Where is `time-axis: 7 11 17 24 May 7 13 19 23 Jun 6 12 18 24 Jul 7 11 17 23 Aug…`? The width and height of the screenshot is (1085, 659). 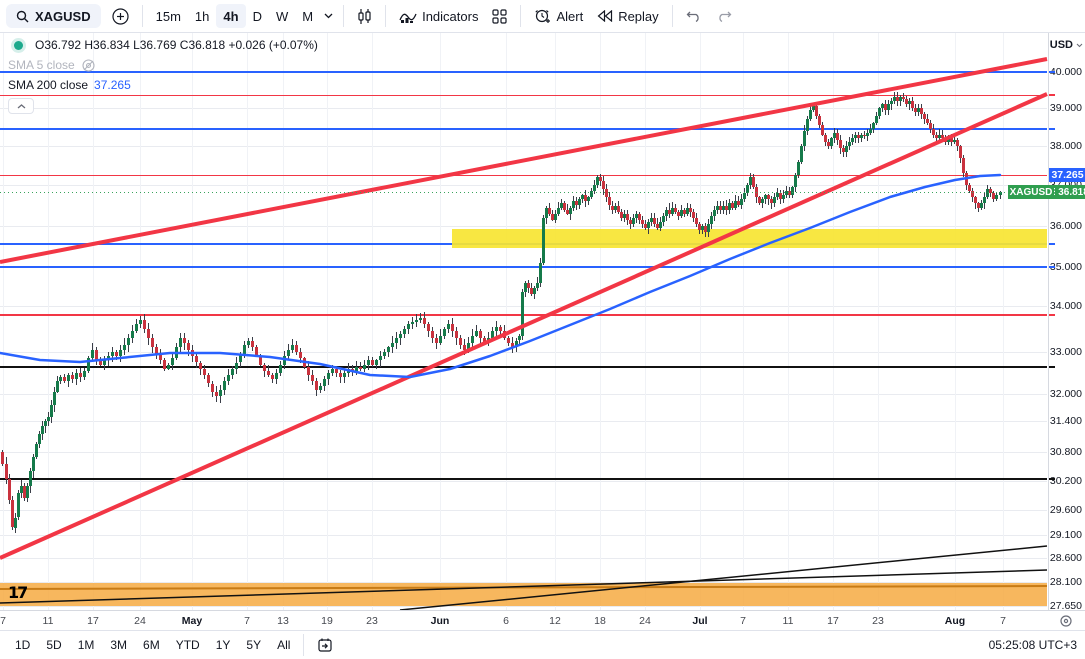
time-axis: 7 11 17 24 May 7 13 19 23 Jun 6 12 18 24 Jul 7 11 17 23 Aug… is located at coordinates (542, 620).